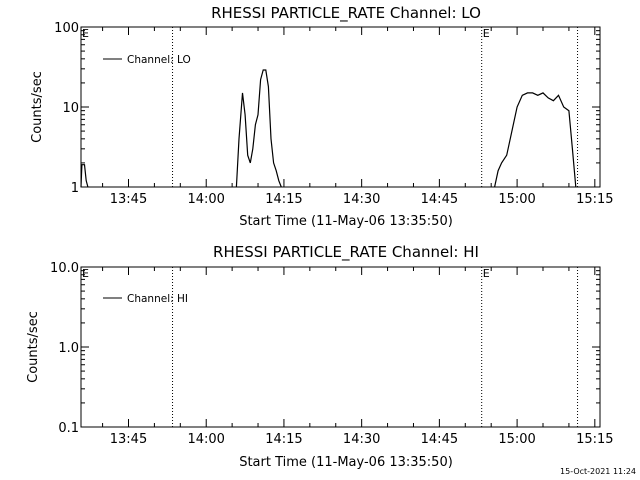 This screenshot has height=480, width=640. I want to click on panel-hi-ylabel: Counts/sec, so click(33, 347).